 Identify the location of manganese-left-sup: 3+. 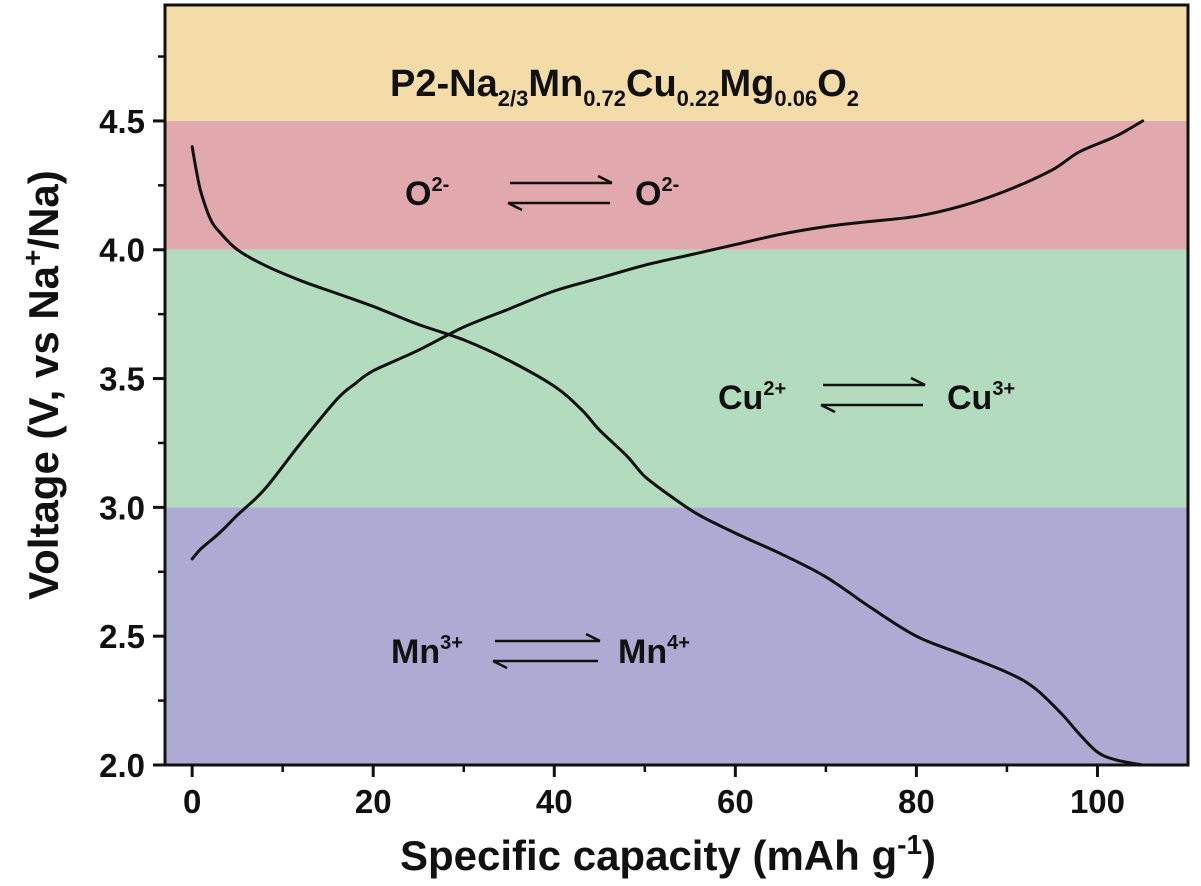
(451, 643).